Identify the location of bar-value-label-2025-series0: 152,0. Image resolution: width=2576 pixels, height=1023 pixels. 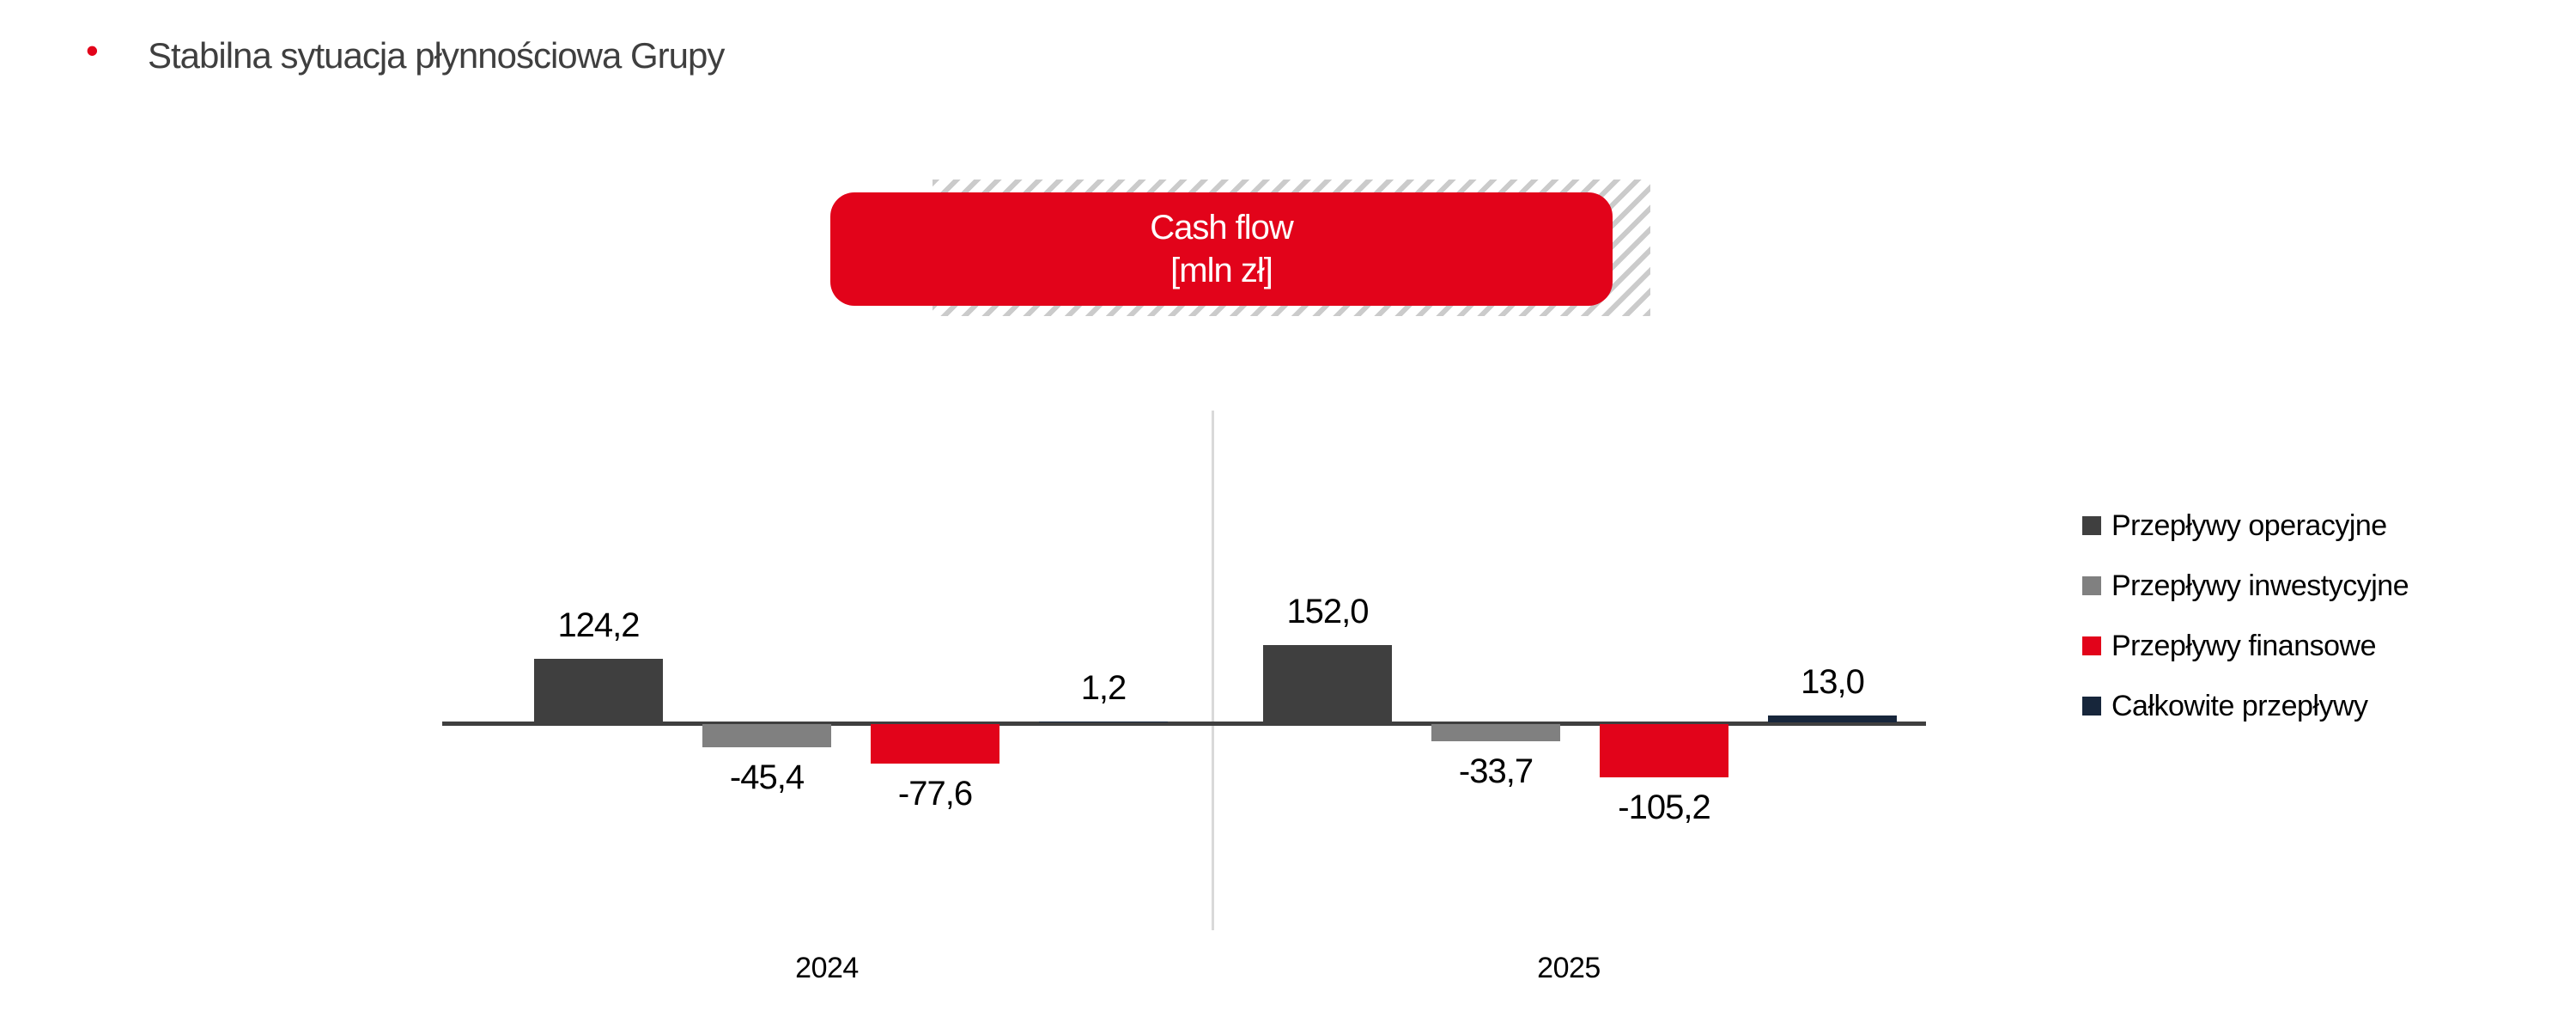
(1327, 612).